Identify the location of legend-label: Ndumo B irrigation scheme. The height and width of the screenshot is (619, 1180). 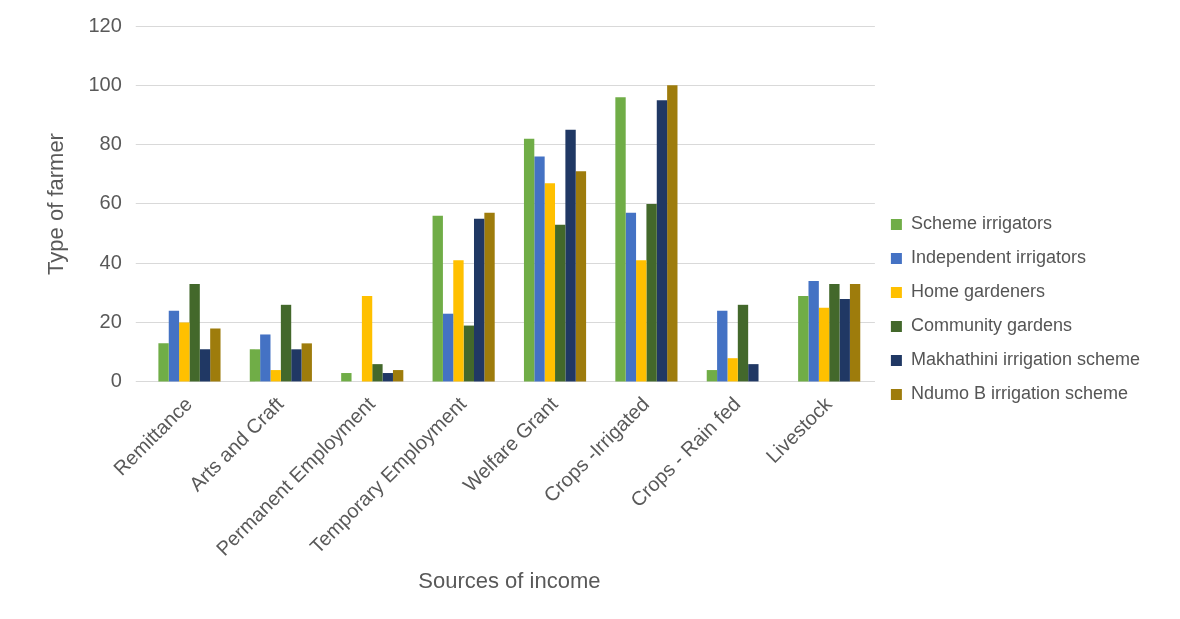
(1019, 393).